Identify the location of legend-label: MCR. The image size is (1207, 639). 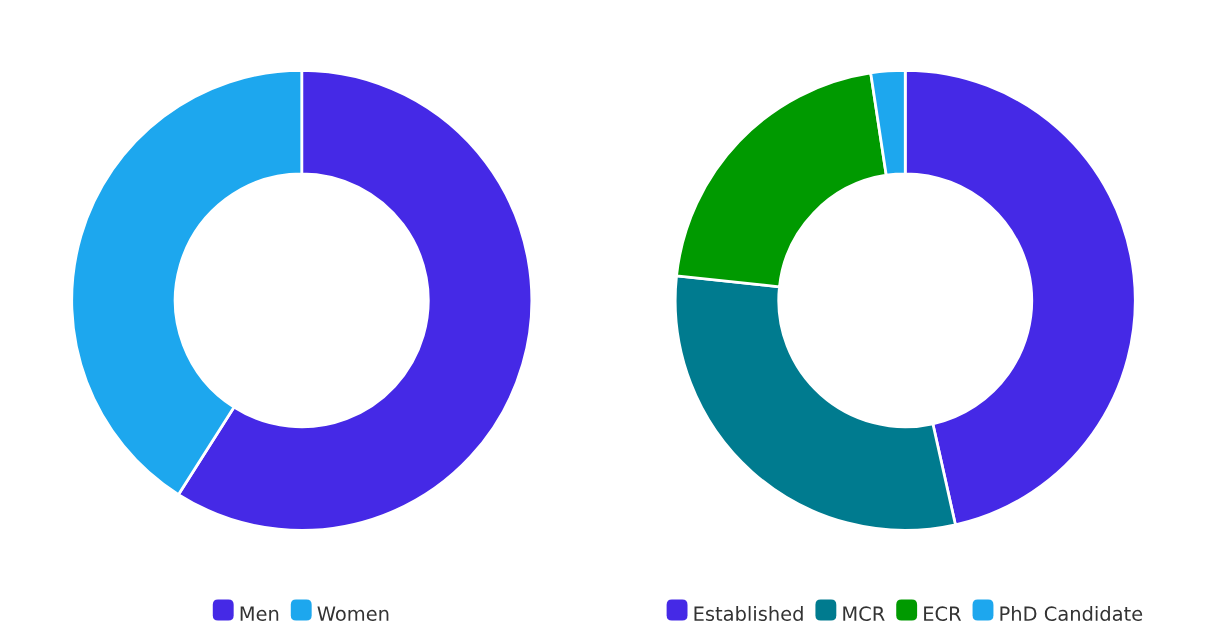
(864, 614).